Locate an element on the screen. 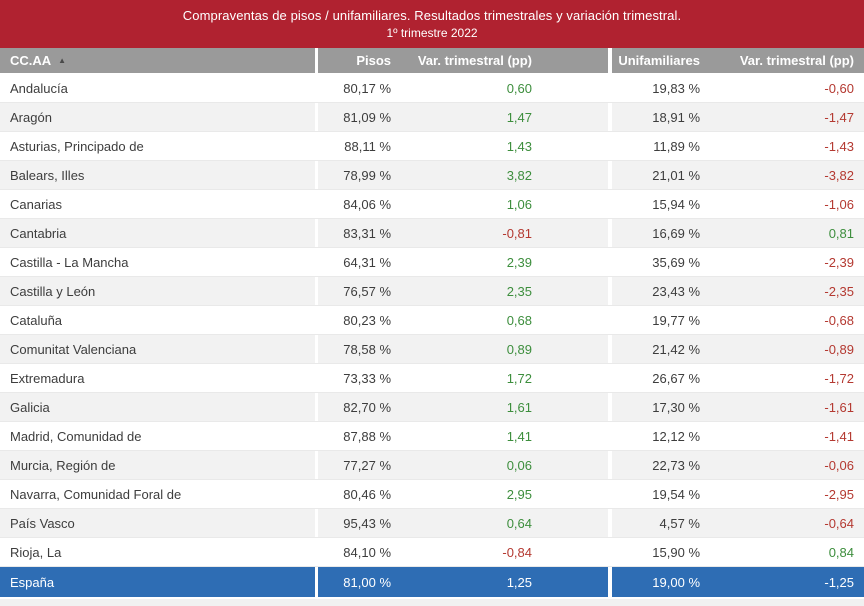  total-var-pisos-cell: 1,25 is located at coordinates (519, 582).